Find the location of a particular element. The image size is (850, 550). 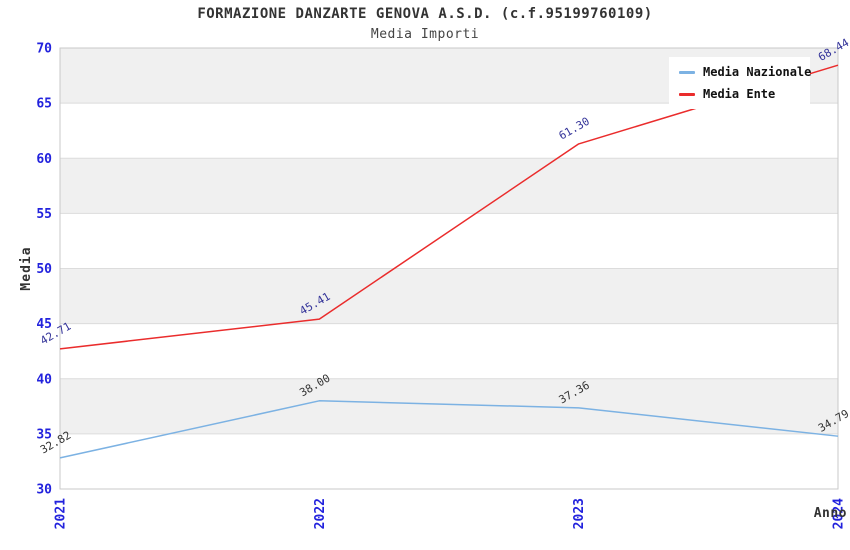

data-label: 61.30 is located at coordinates (574, 129).